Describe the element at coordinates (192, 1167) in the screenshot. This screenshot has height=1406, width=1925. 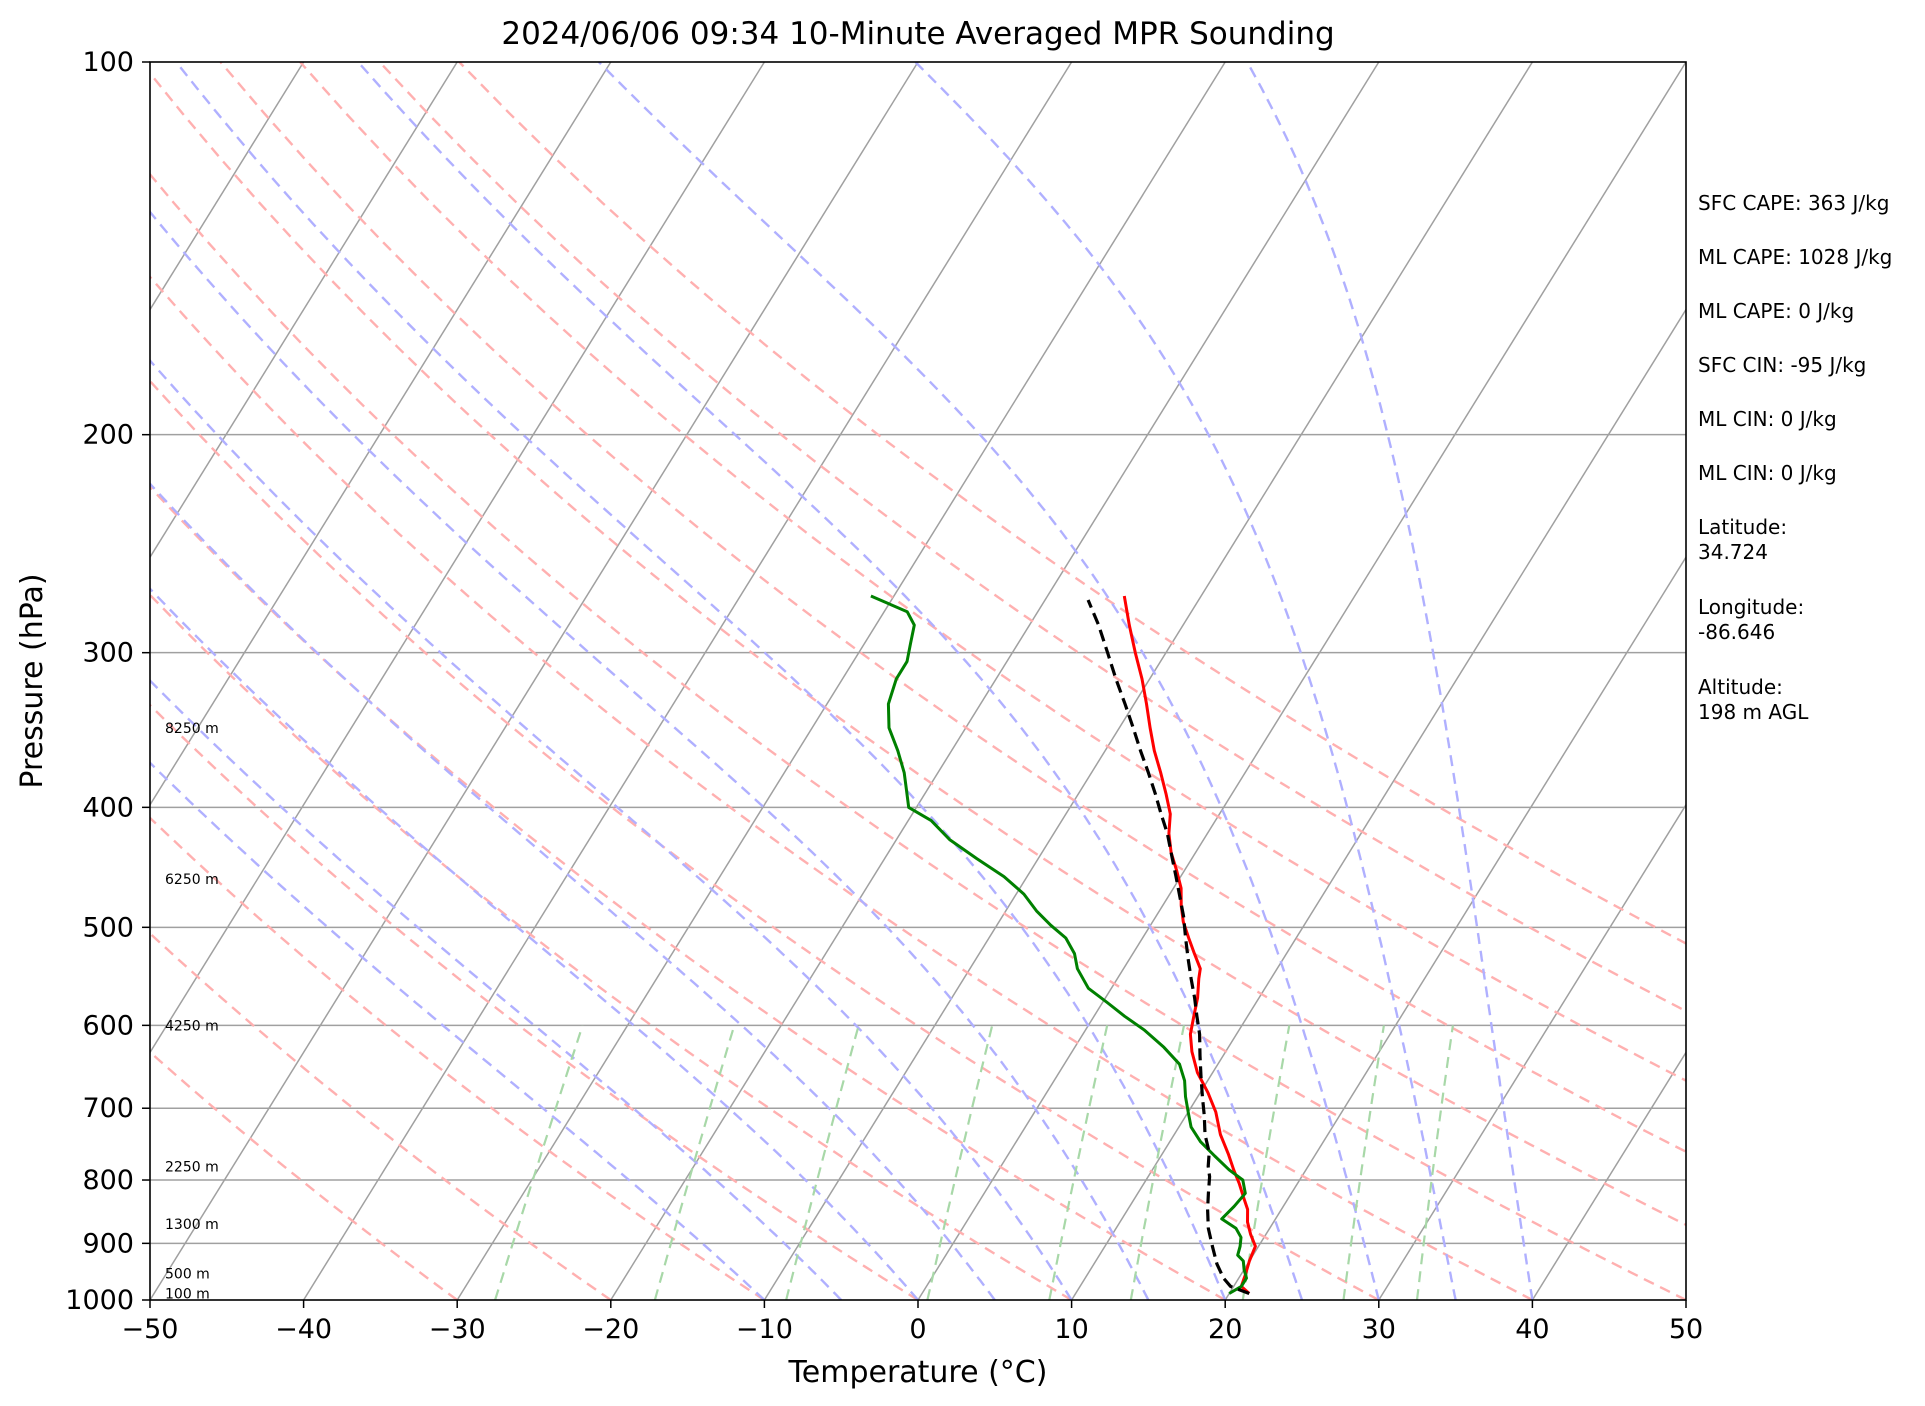
I see `height-label: 2250 m` at that location.